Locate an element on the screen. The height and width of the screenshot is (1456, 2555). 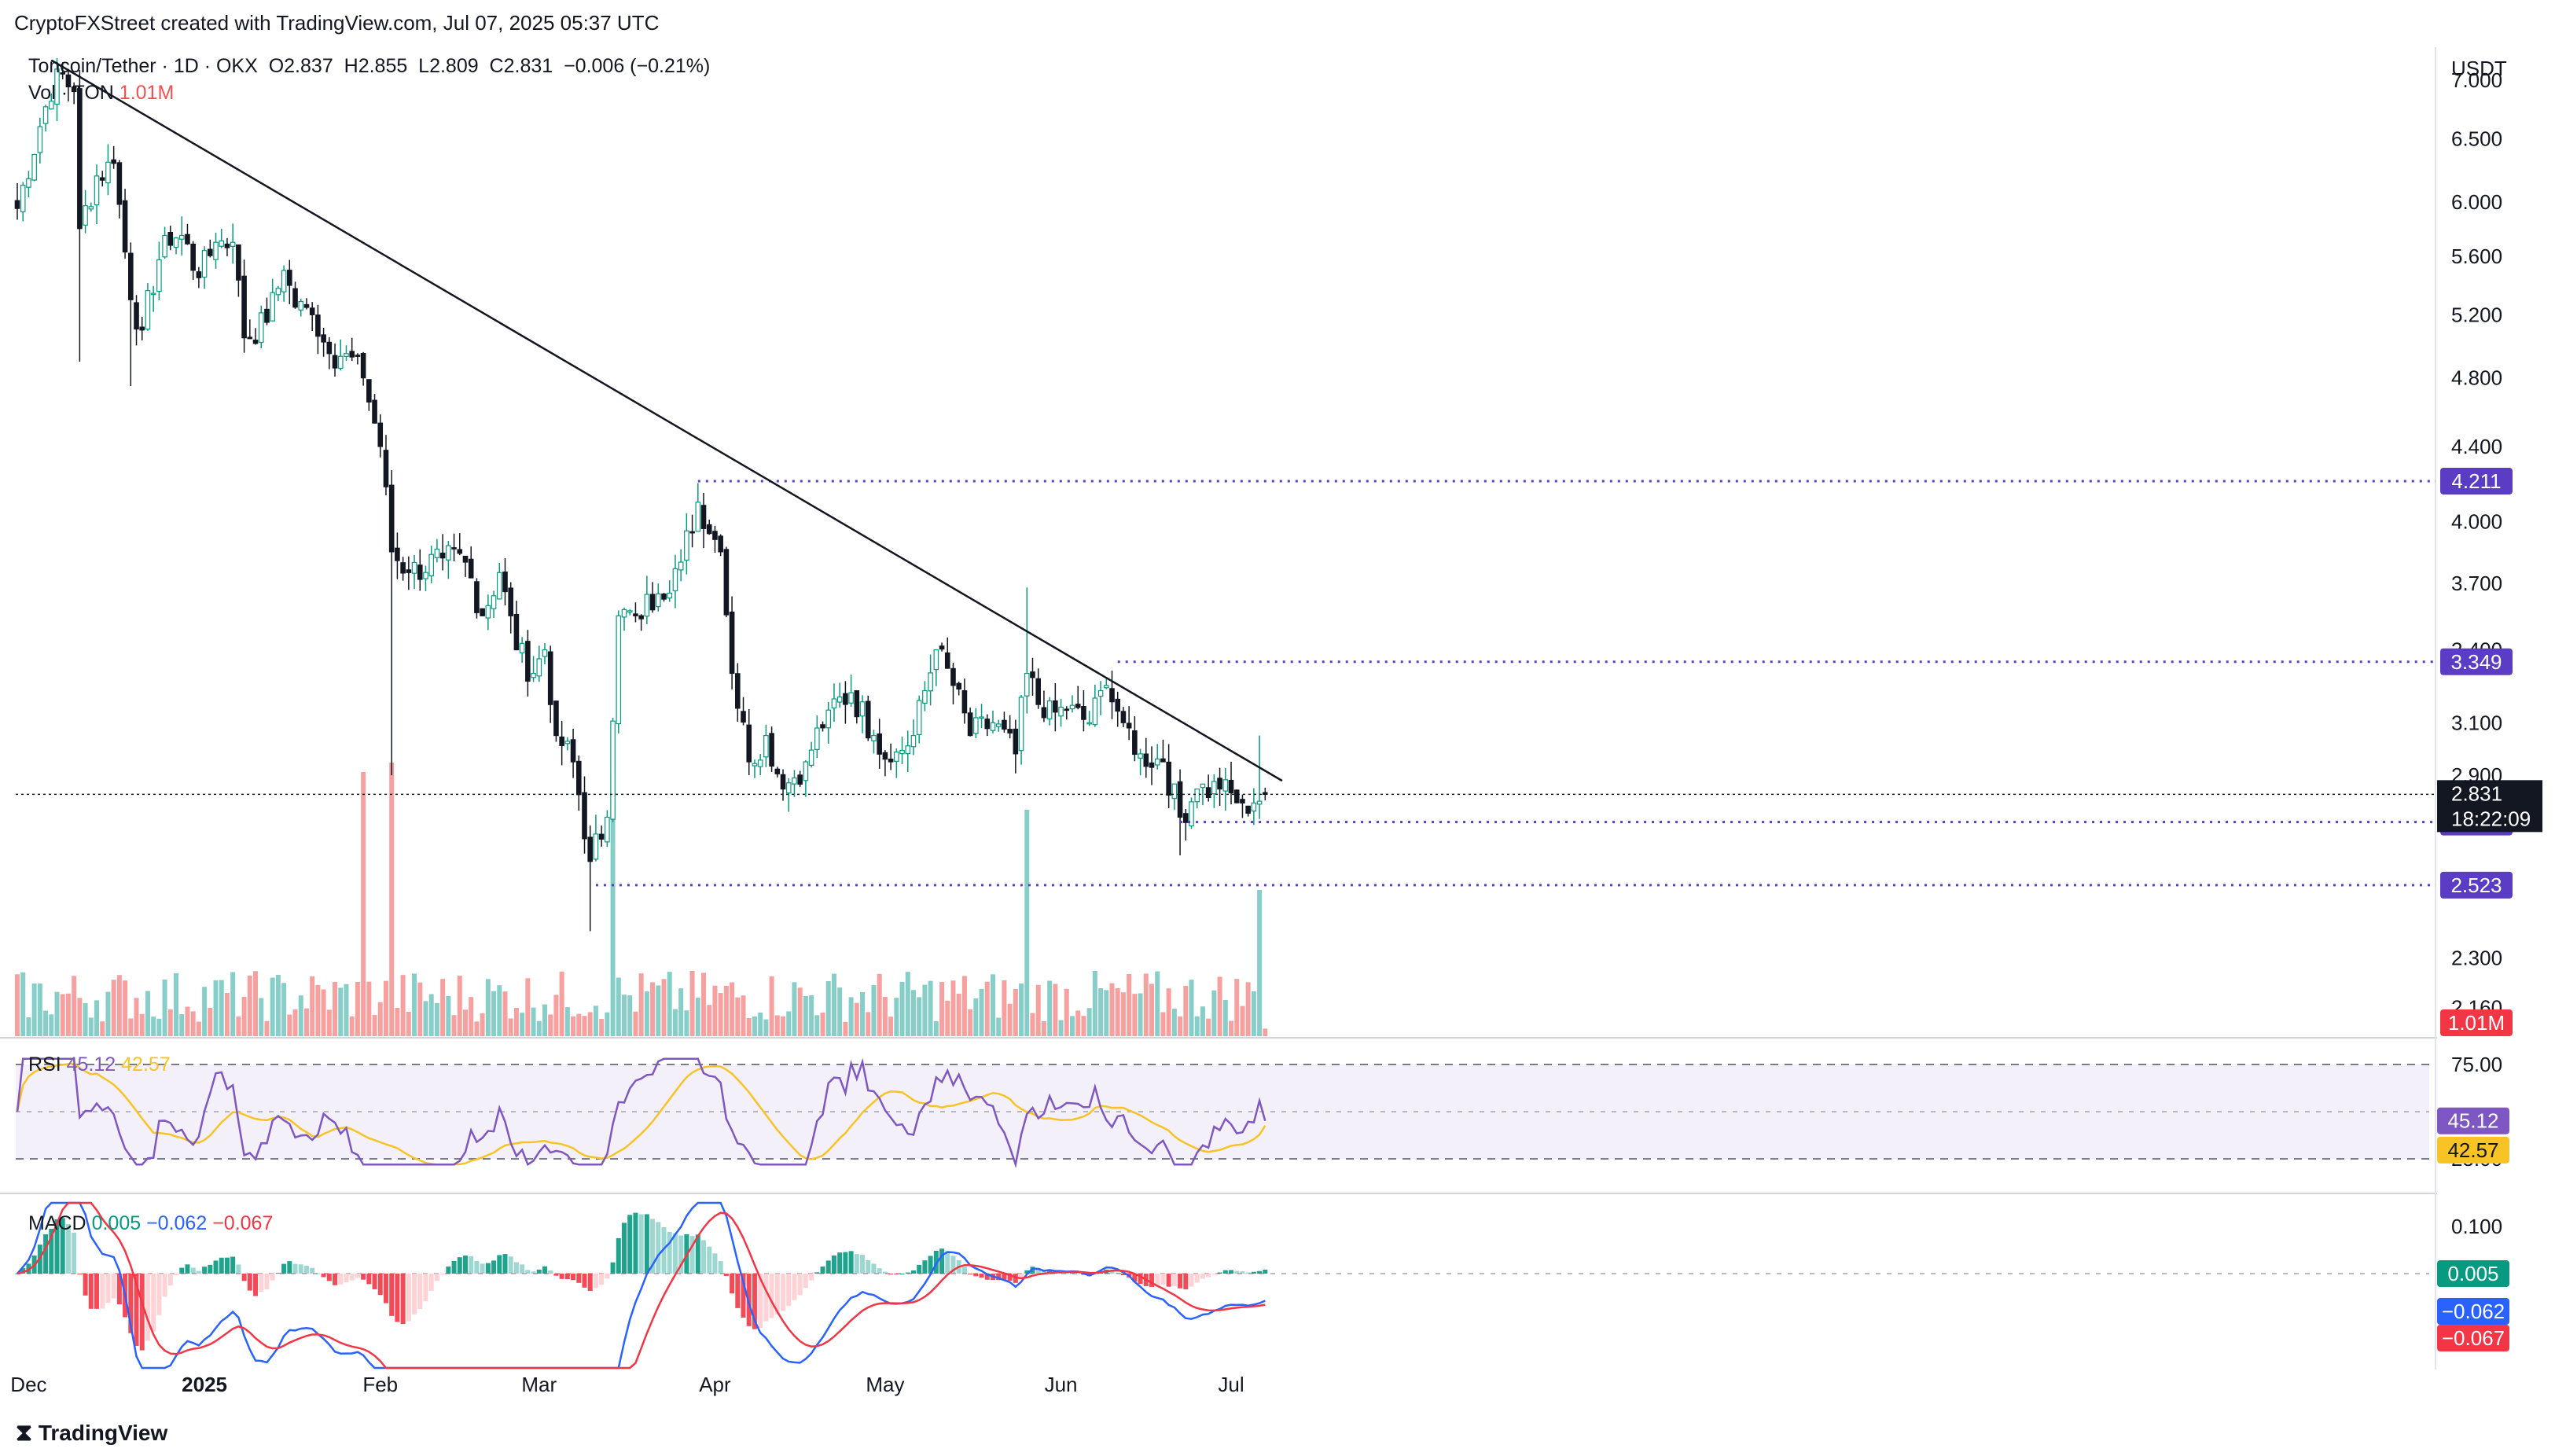
macd-title: MACD is located at coordinates (57, 1223).